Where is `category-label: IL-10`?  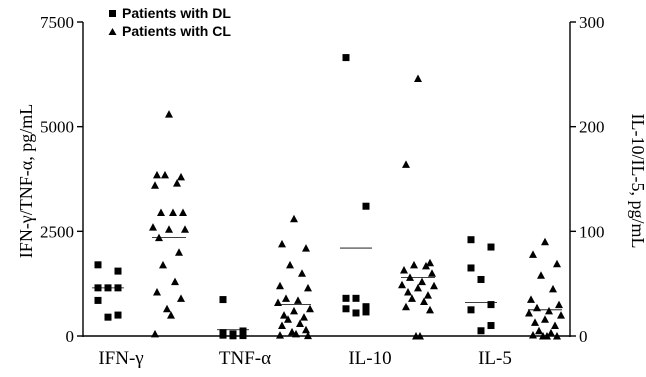
category-label: IL-10 is located at coordinates (369, 358).